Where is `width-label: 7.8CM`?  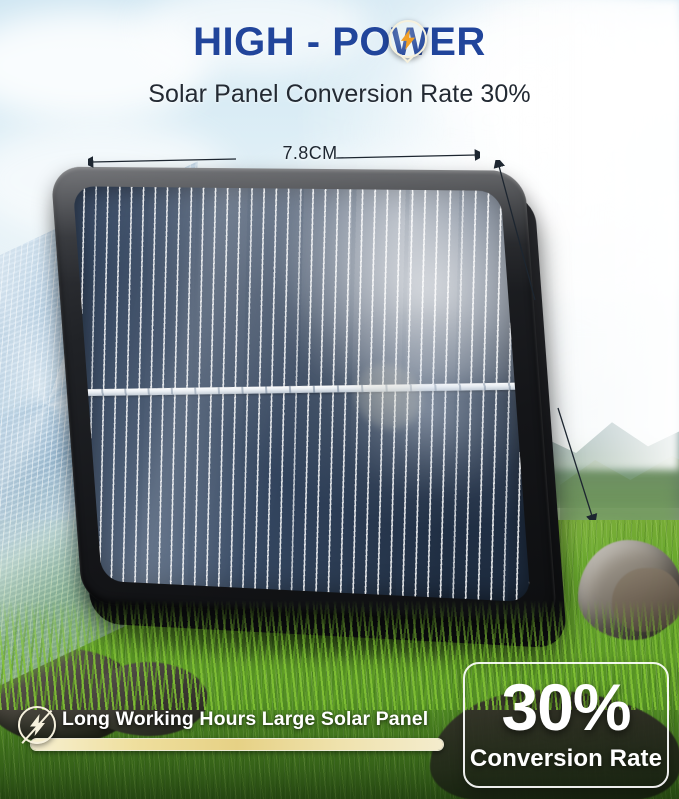
width-label: 7.8CM is located at coordinates (310, 153).